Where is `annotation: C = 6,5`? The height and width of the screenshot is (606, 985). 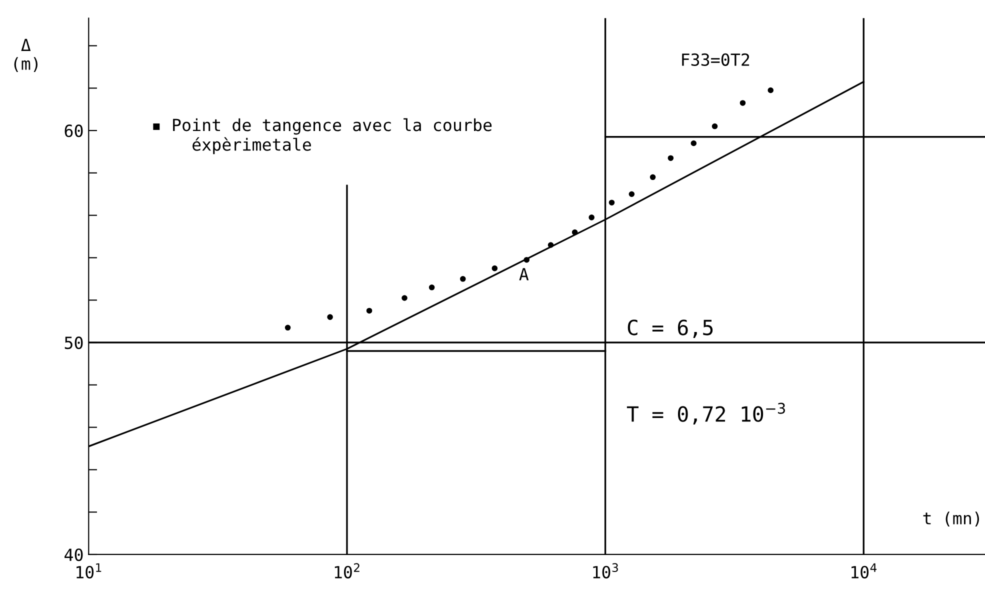 annotation: C = 6,5 is located at coordinates (670, 329).